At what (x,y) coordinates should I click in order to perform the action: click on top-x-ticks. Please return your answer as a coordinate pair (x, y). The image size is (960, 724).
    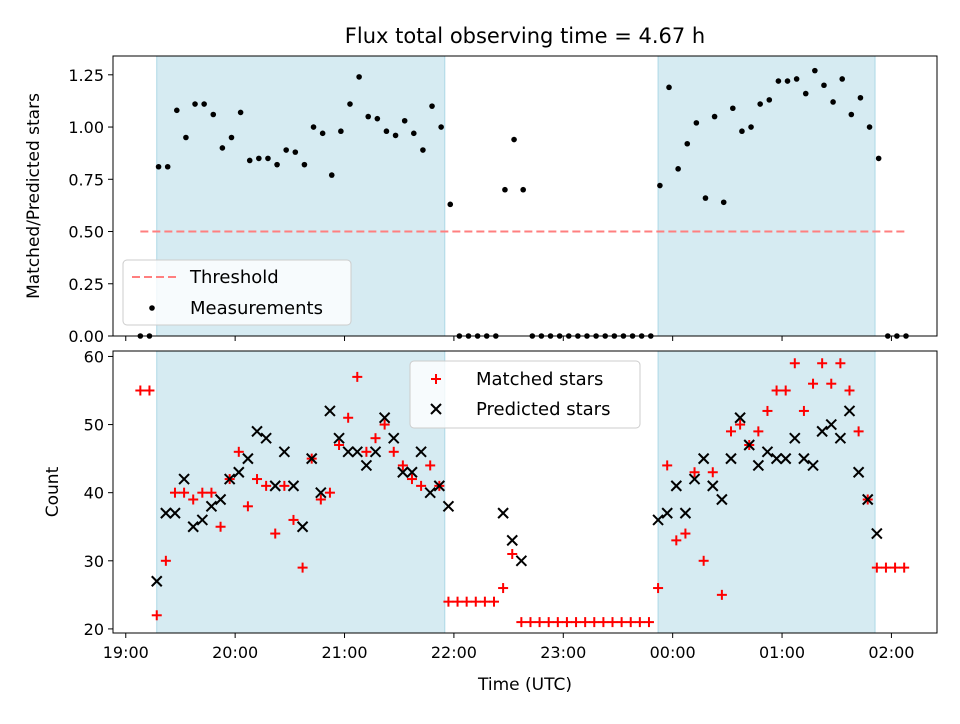
    Looking at the image, I should click on (508, 338).